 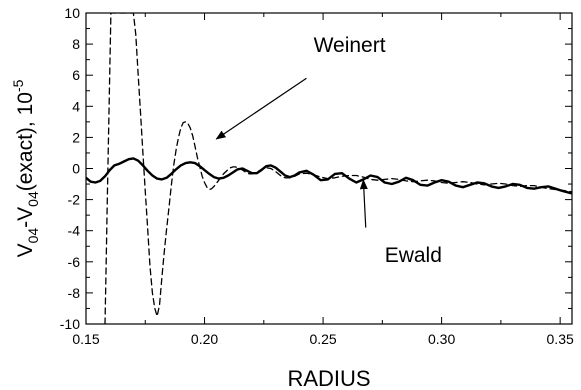 What do you see at coordinates (560, 339) in the screenshot?
I see `x-tick-label: 0.35` at bounding box center [560, 339].